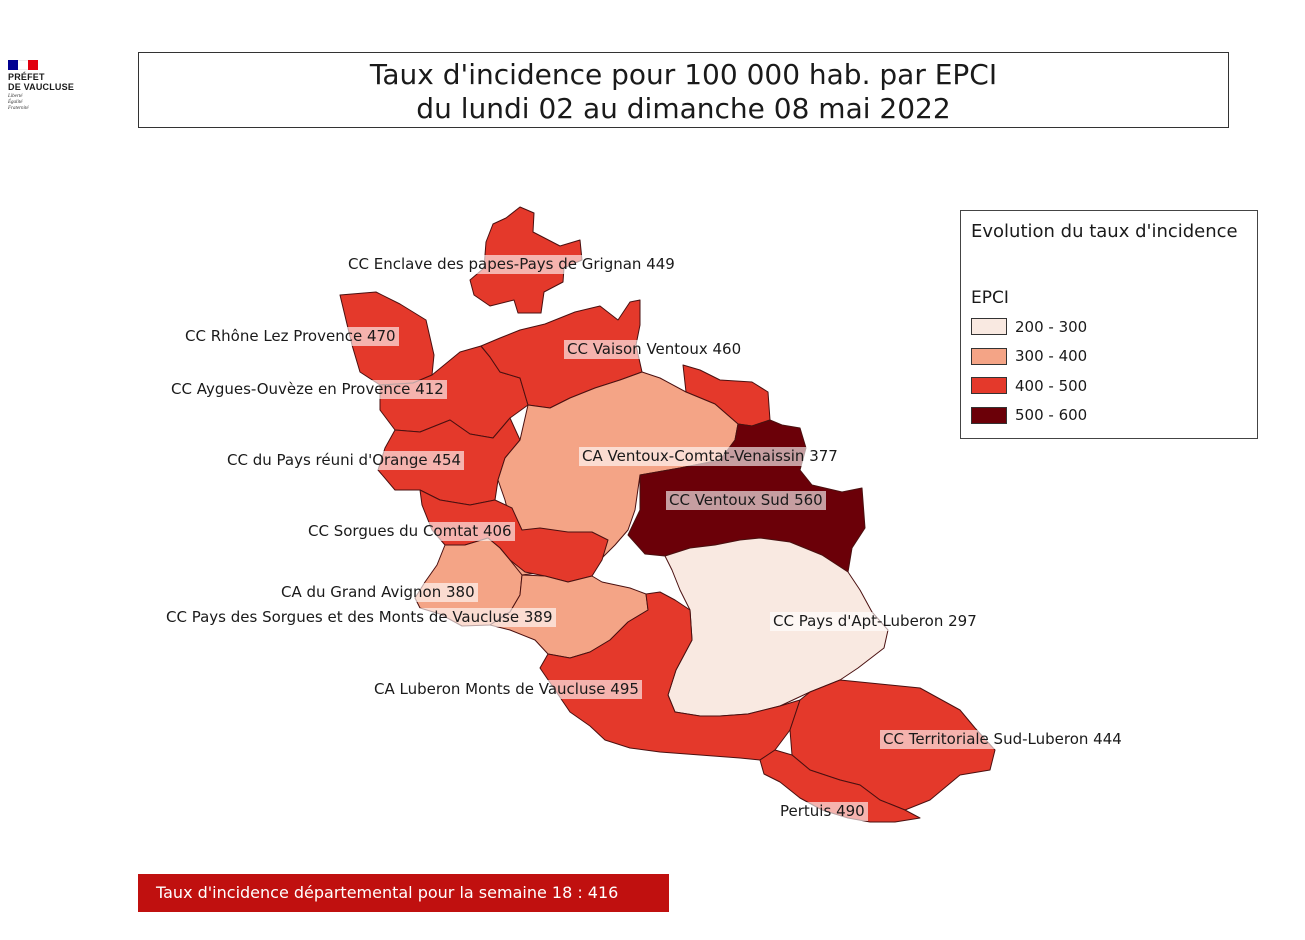  What do you see at coordinates (1109, 416) in the screenshot?
I see `legend-item: 500 - 600` at bounding box center [1109, 416].